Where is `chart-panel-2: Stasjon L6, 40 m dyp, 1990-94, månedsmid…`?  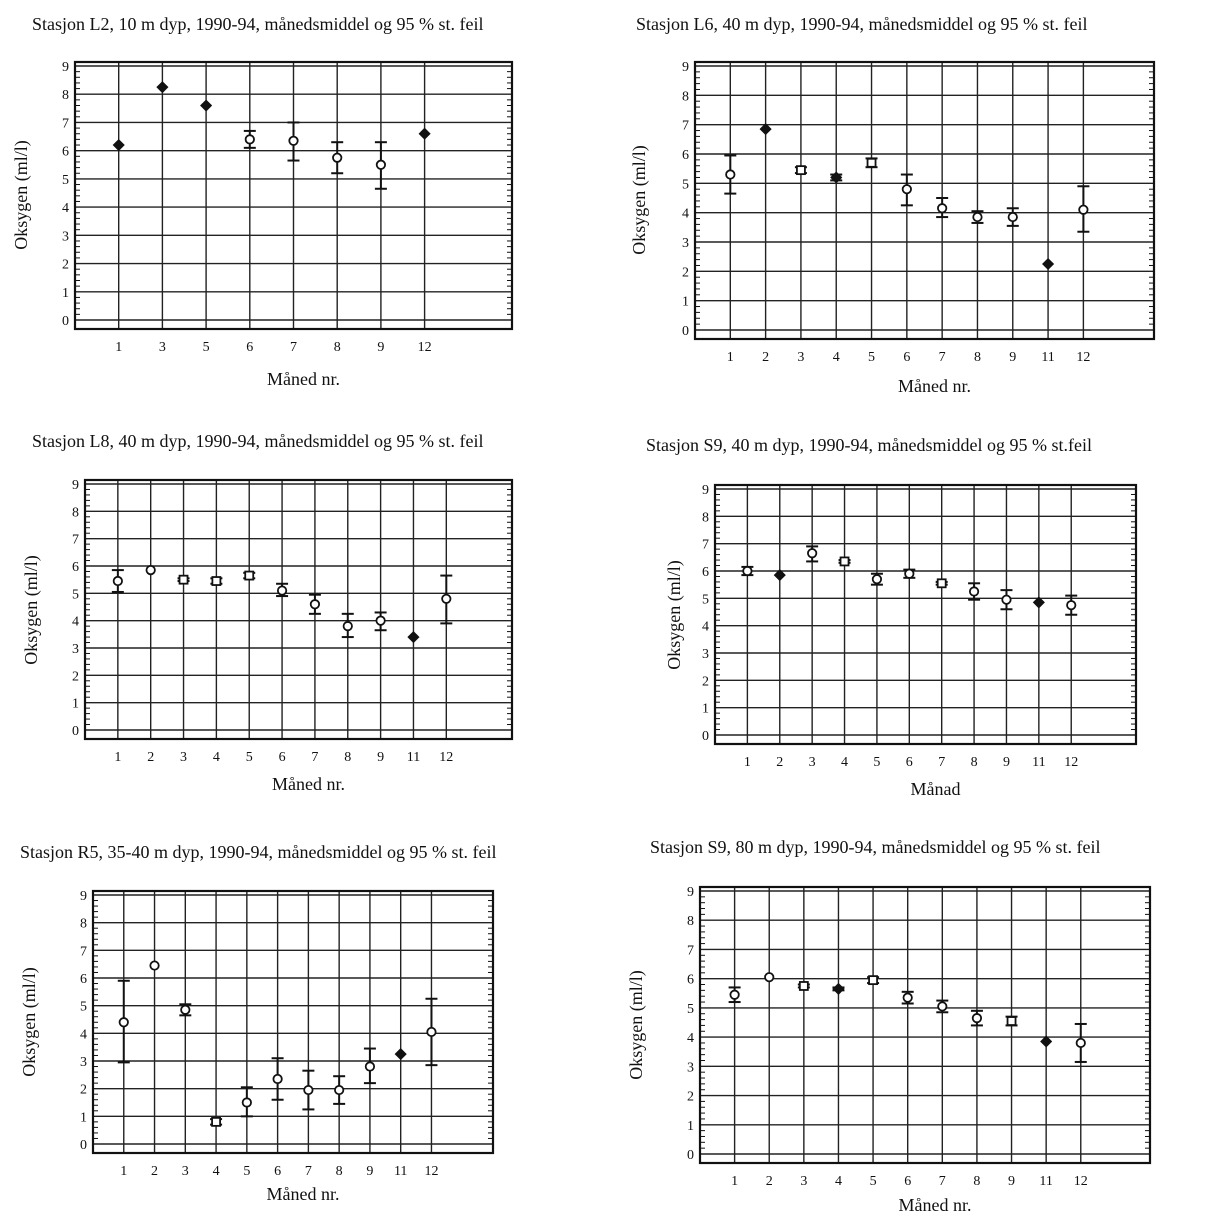 chart-panel-2: Stasjon L6, 40 m dyp, 1990-94, månedsmid… is located at coordinates (892, 205).